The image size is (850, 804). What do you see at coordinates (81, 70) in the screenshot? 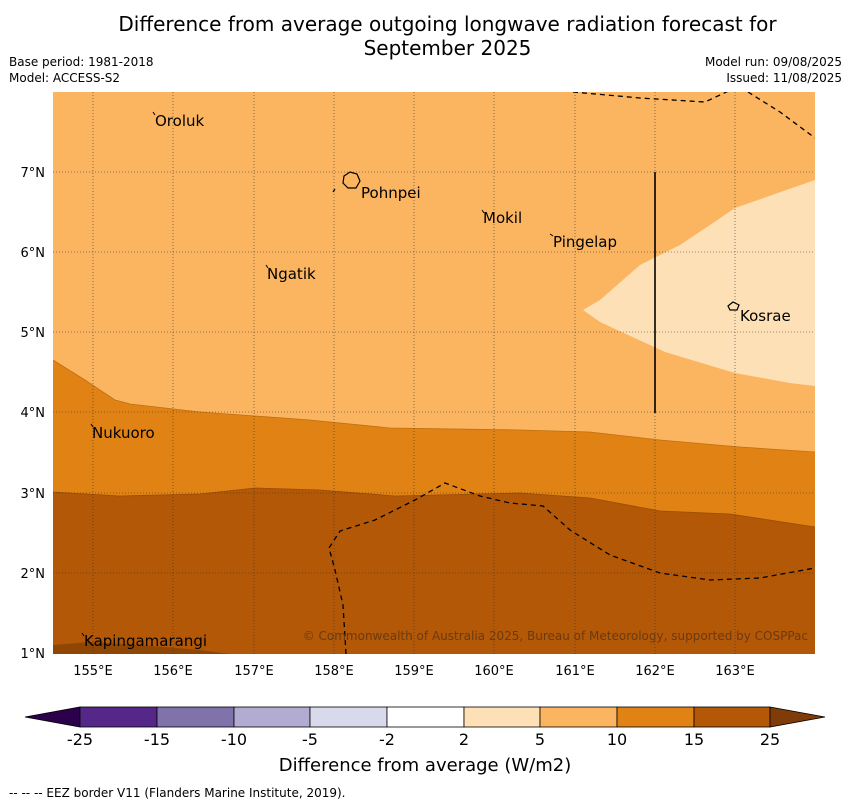
I see `meta-left: Base period: 1981-2018 Model: ACCESS-S2` at bounding box center [81, 70].